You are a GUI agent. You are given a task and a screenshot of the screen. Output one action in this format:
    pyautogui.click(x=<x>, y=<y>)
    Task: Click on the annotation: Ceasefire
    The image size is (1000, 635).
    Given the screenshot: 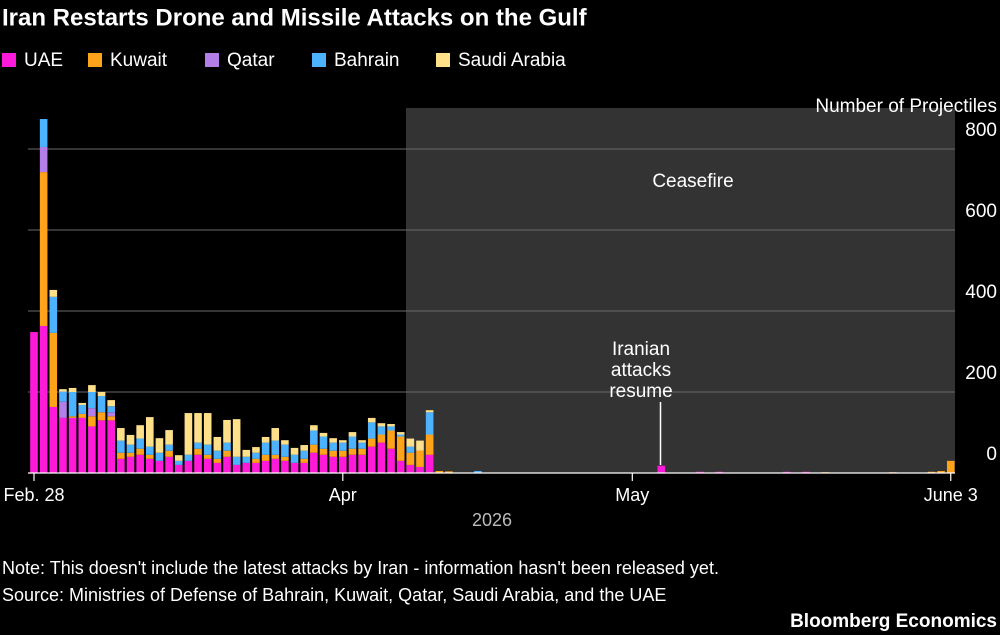 What is the action you would take?
    pyautogui.click(x=692, y=181)
    